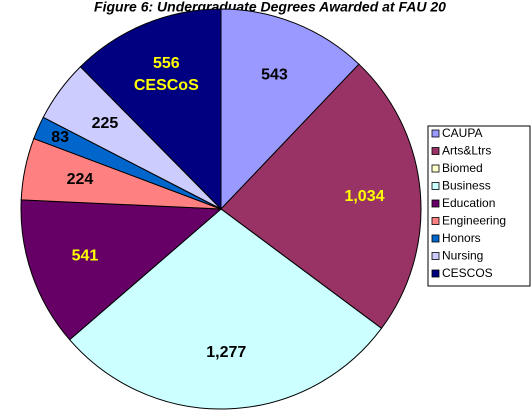 The height and width of the screenshot is (419, 532). What do you see at coordinates (462, 133) in the screenshot?
I see `legend-label: CAUPA` at bounding box center [462, 133].